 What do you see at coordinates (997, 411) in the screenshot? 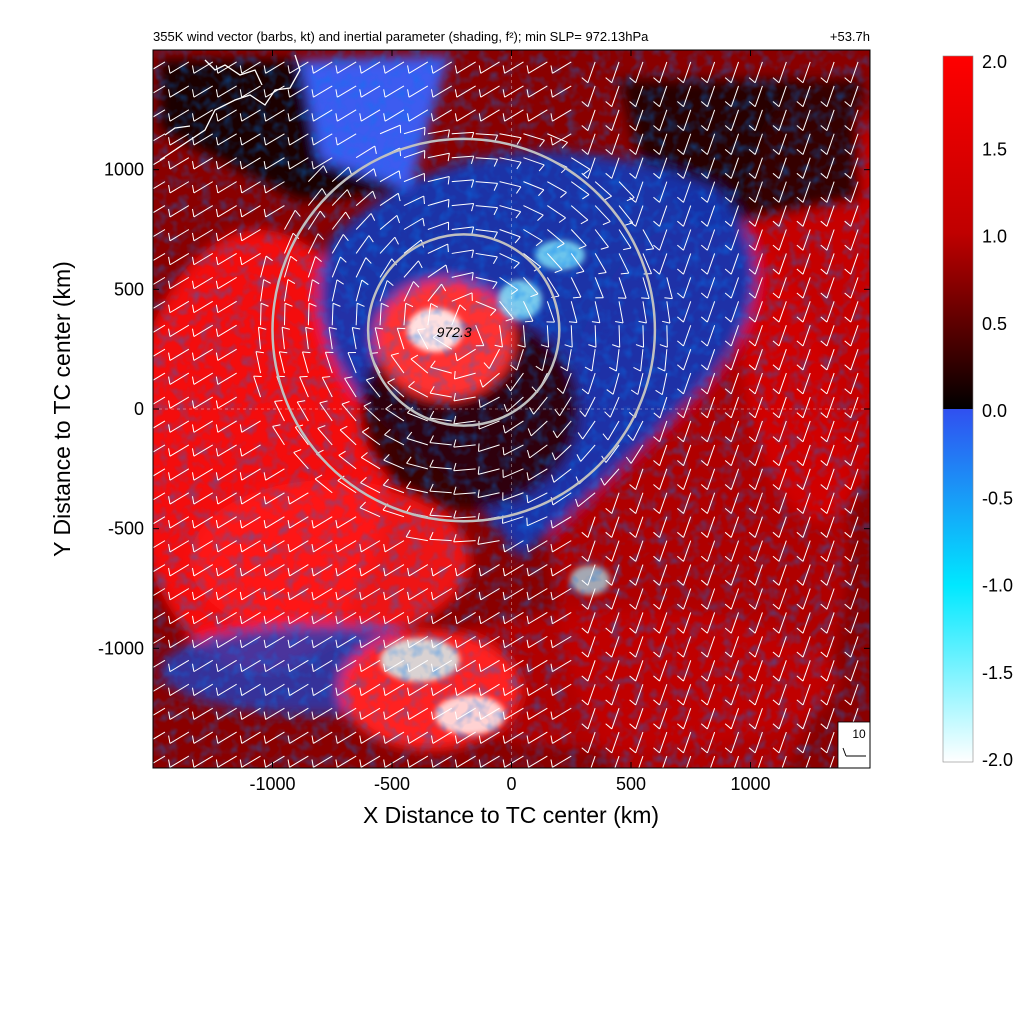
I see `colorbar-ticks: 2.01.51.00.50.0-0.5-1.0-1.5-2.0` at bounding box center [997, 411].